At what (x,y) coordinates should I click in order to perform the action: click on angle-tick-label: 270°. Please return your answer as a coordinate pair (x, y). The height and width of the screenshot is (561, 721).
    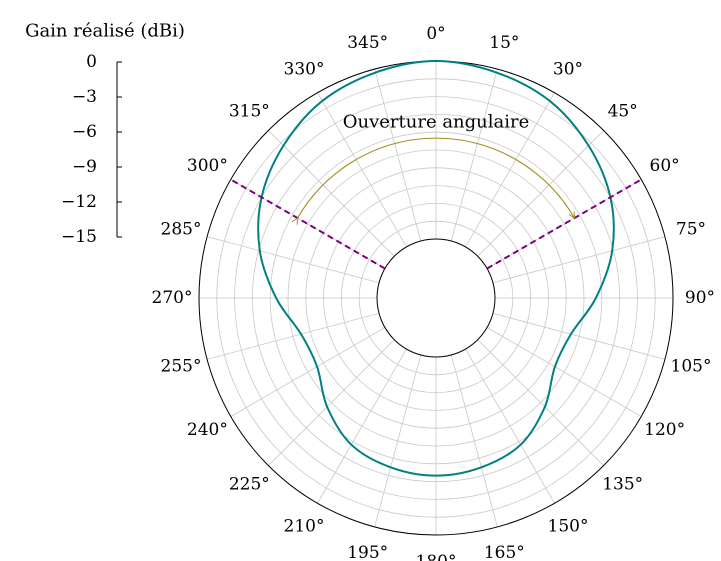
    Looking at the image, I should click on (172, 298).